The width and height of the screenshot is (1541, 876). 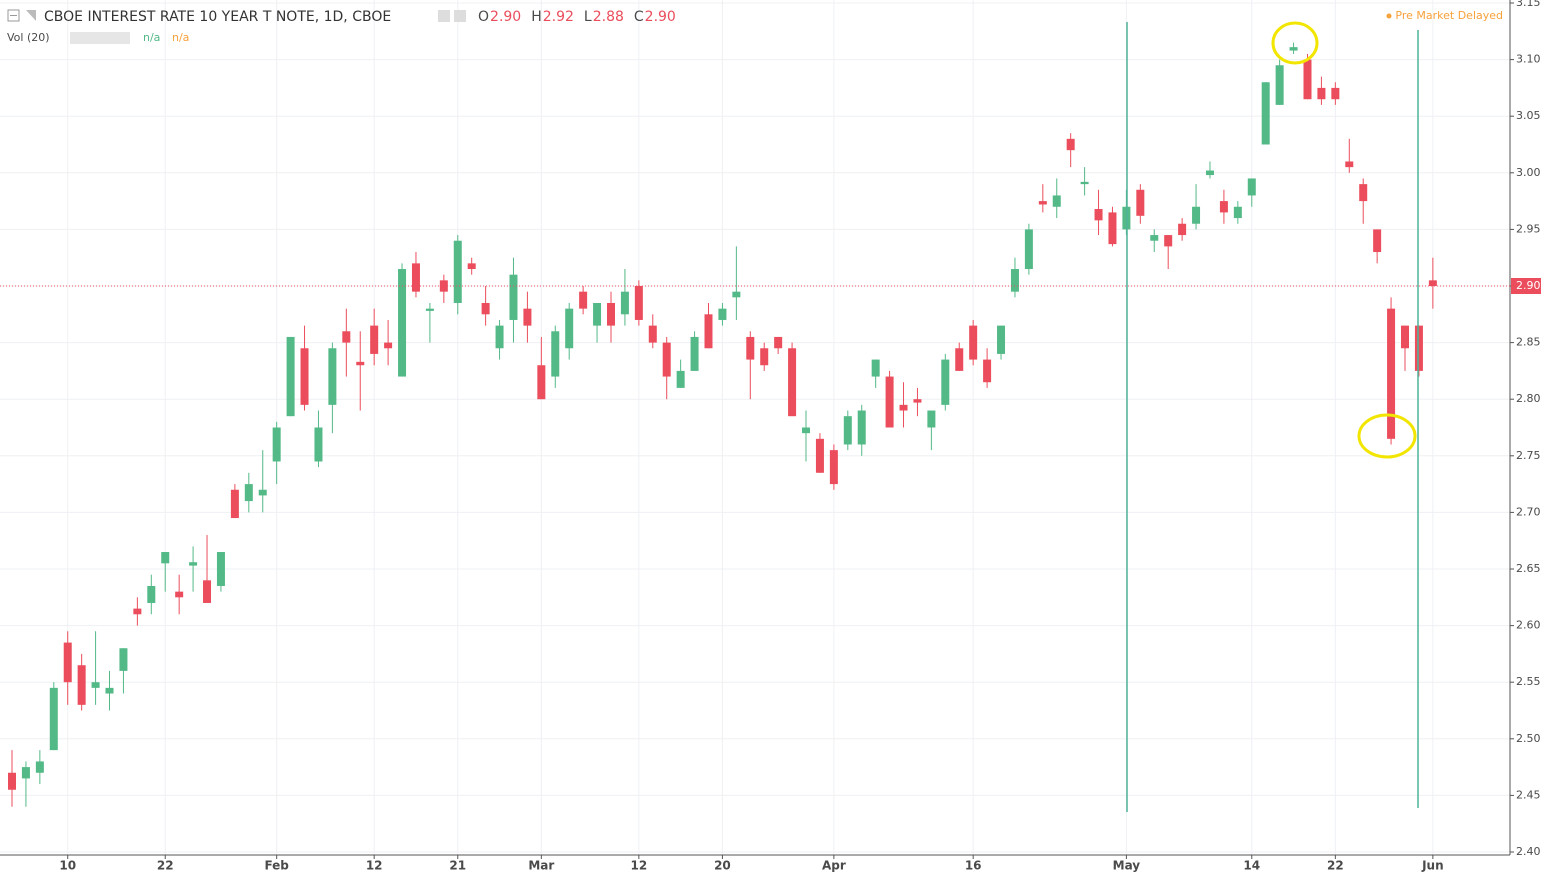 What do you see at coordinates (100, 38) in the screenshot?
I see `indicator-buttons` at bounding box center [100, 38].